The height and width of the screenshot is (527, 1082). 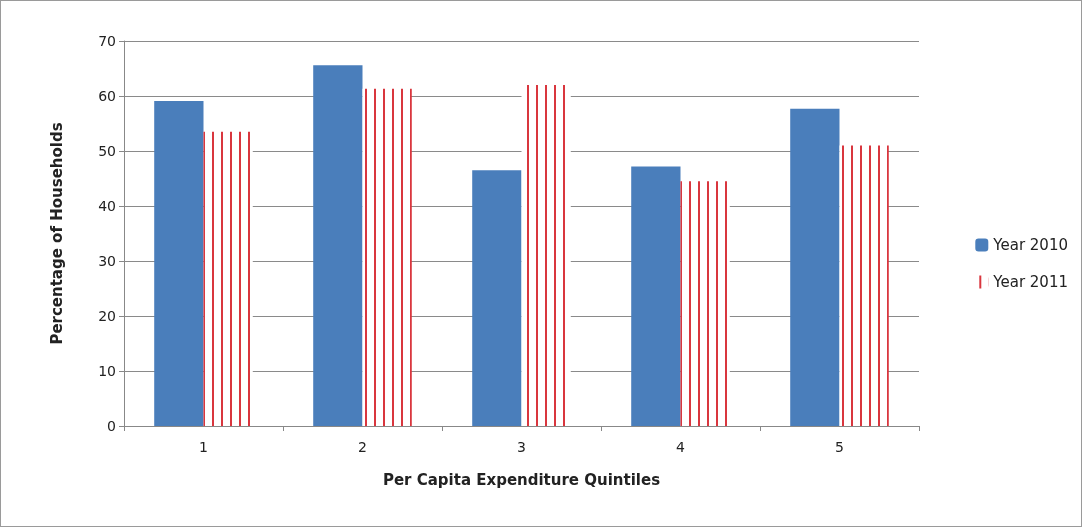 What do you see at coordinates (107, 371) in the screenshot?
I see `y-tick-label: 10` at bounding box center [107, 371].